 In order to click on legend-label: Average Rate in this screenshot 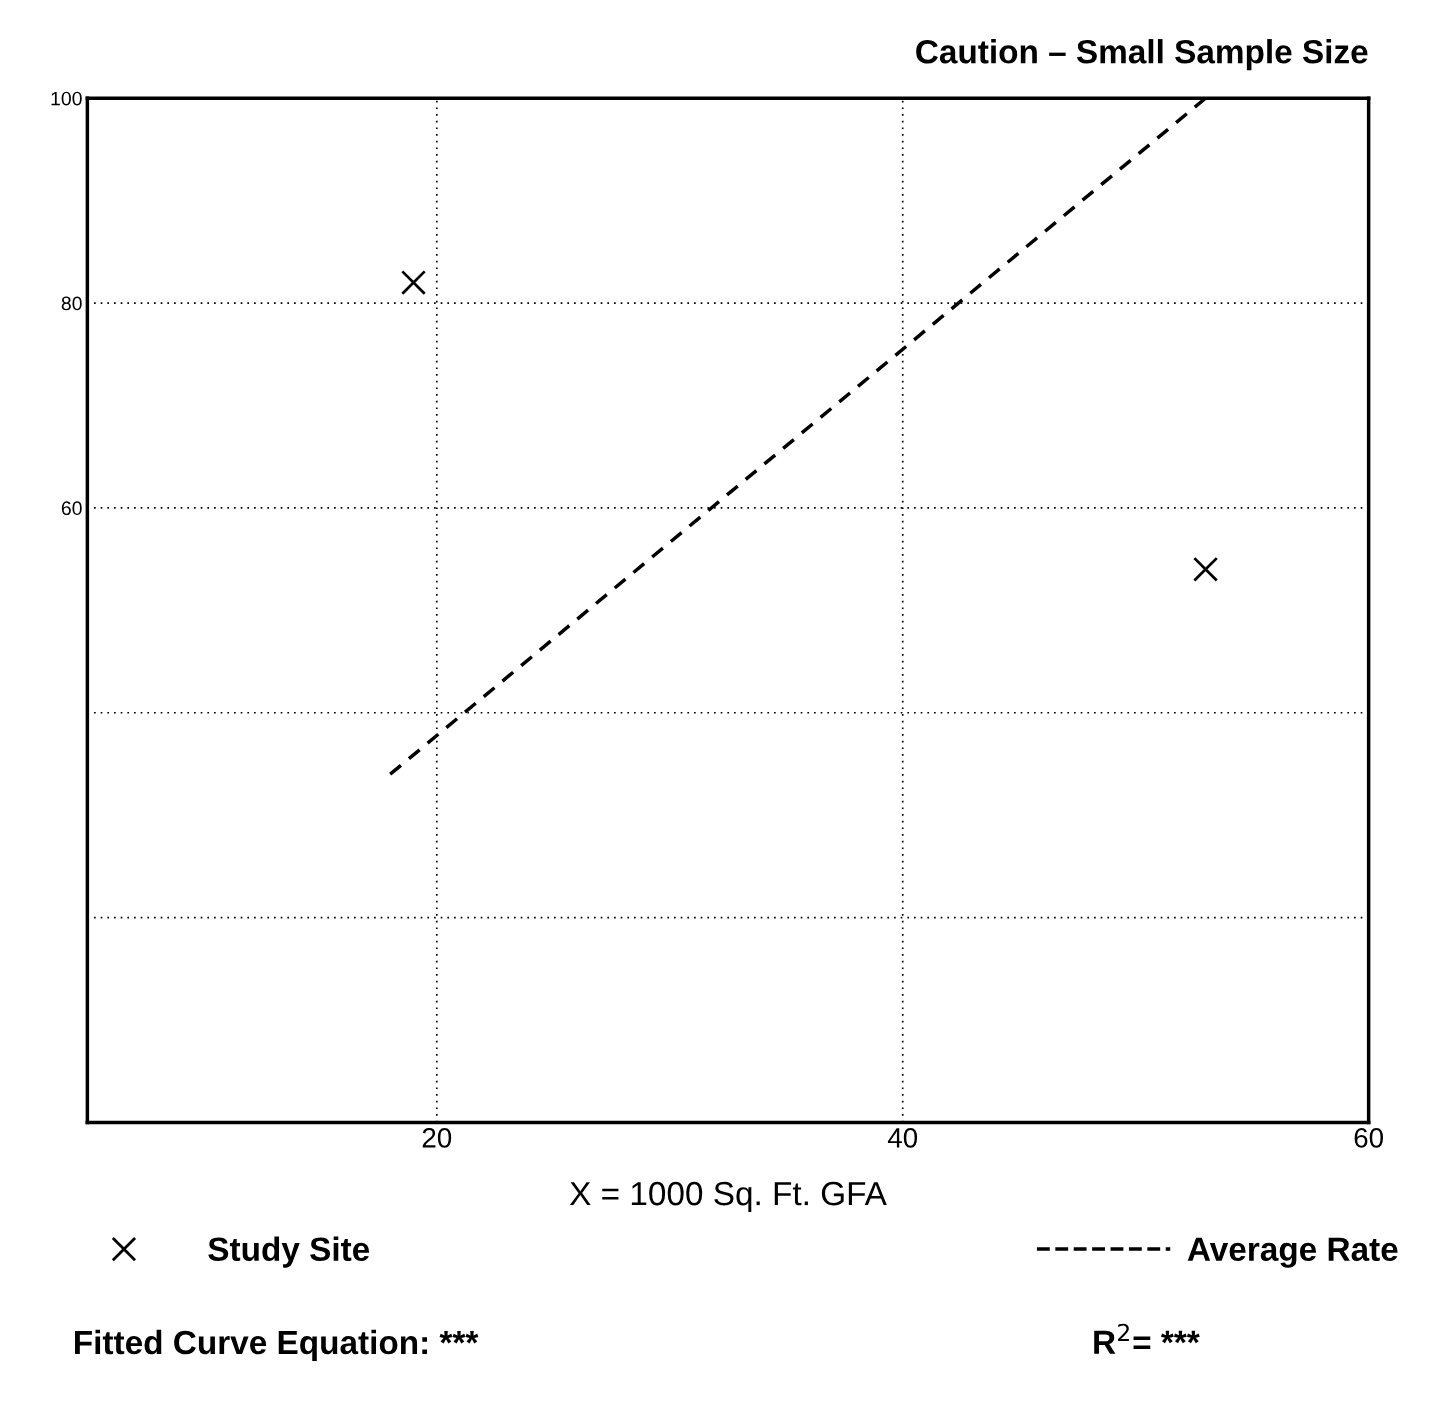, I will do `click(1292, 1252)`.